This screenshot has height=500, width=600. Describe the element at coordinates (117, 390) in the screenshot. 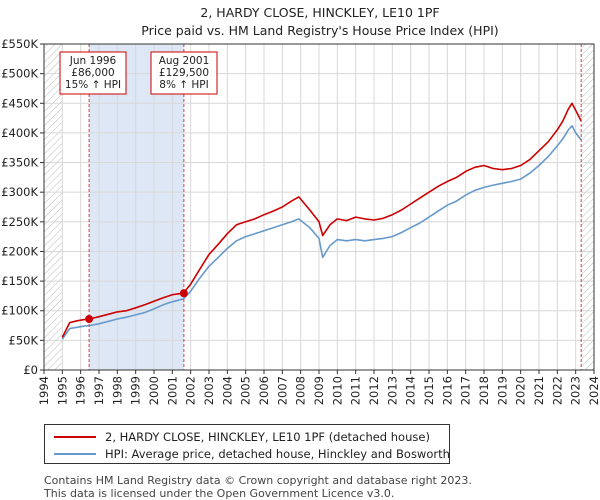

I see `x-tick-label: 1998` at that location.